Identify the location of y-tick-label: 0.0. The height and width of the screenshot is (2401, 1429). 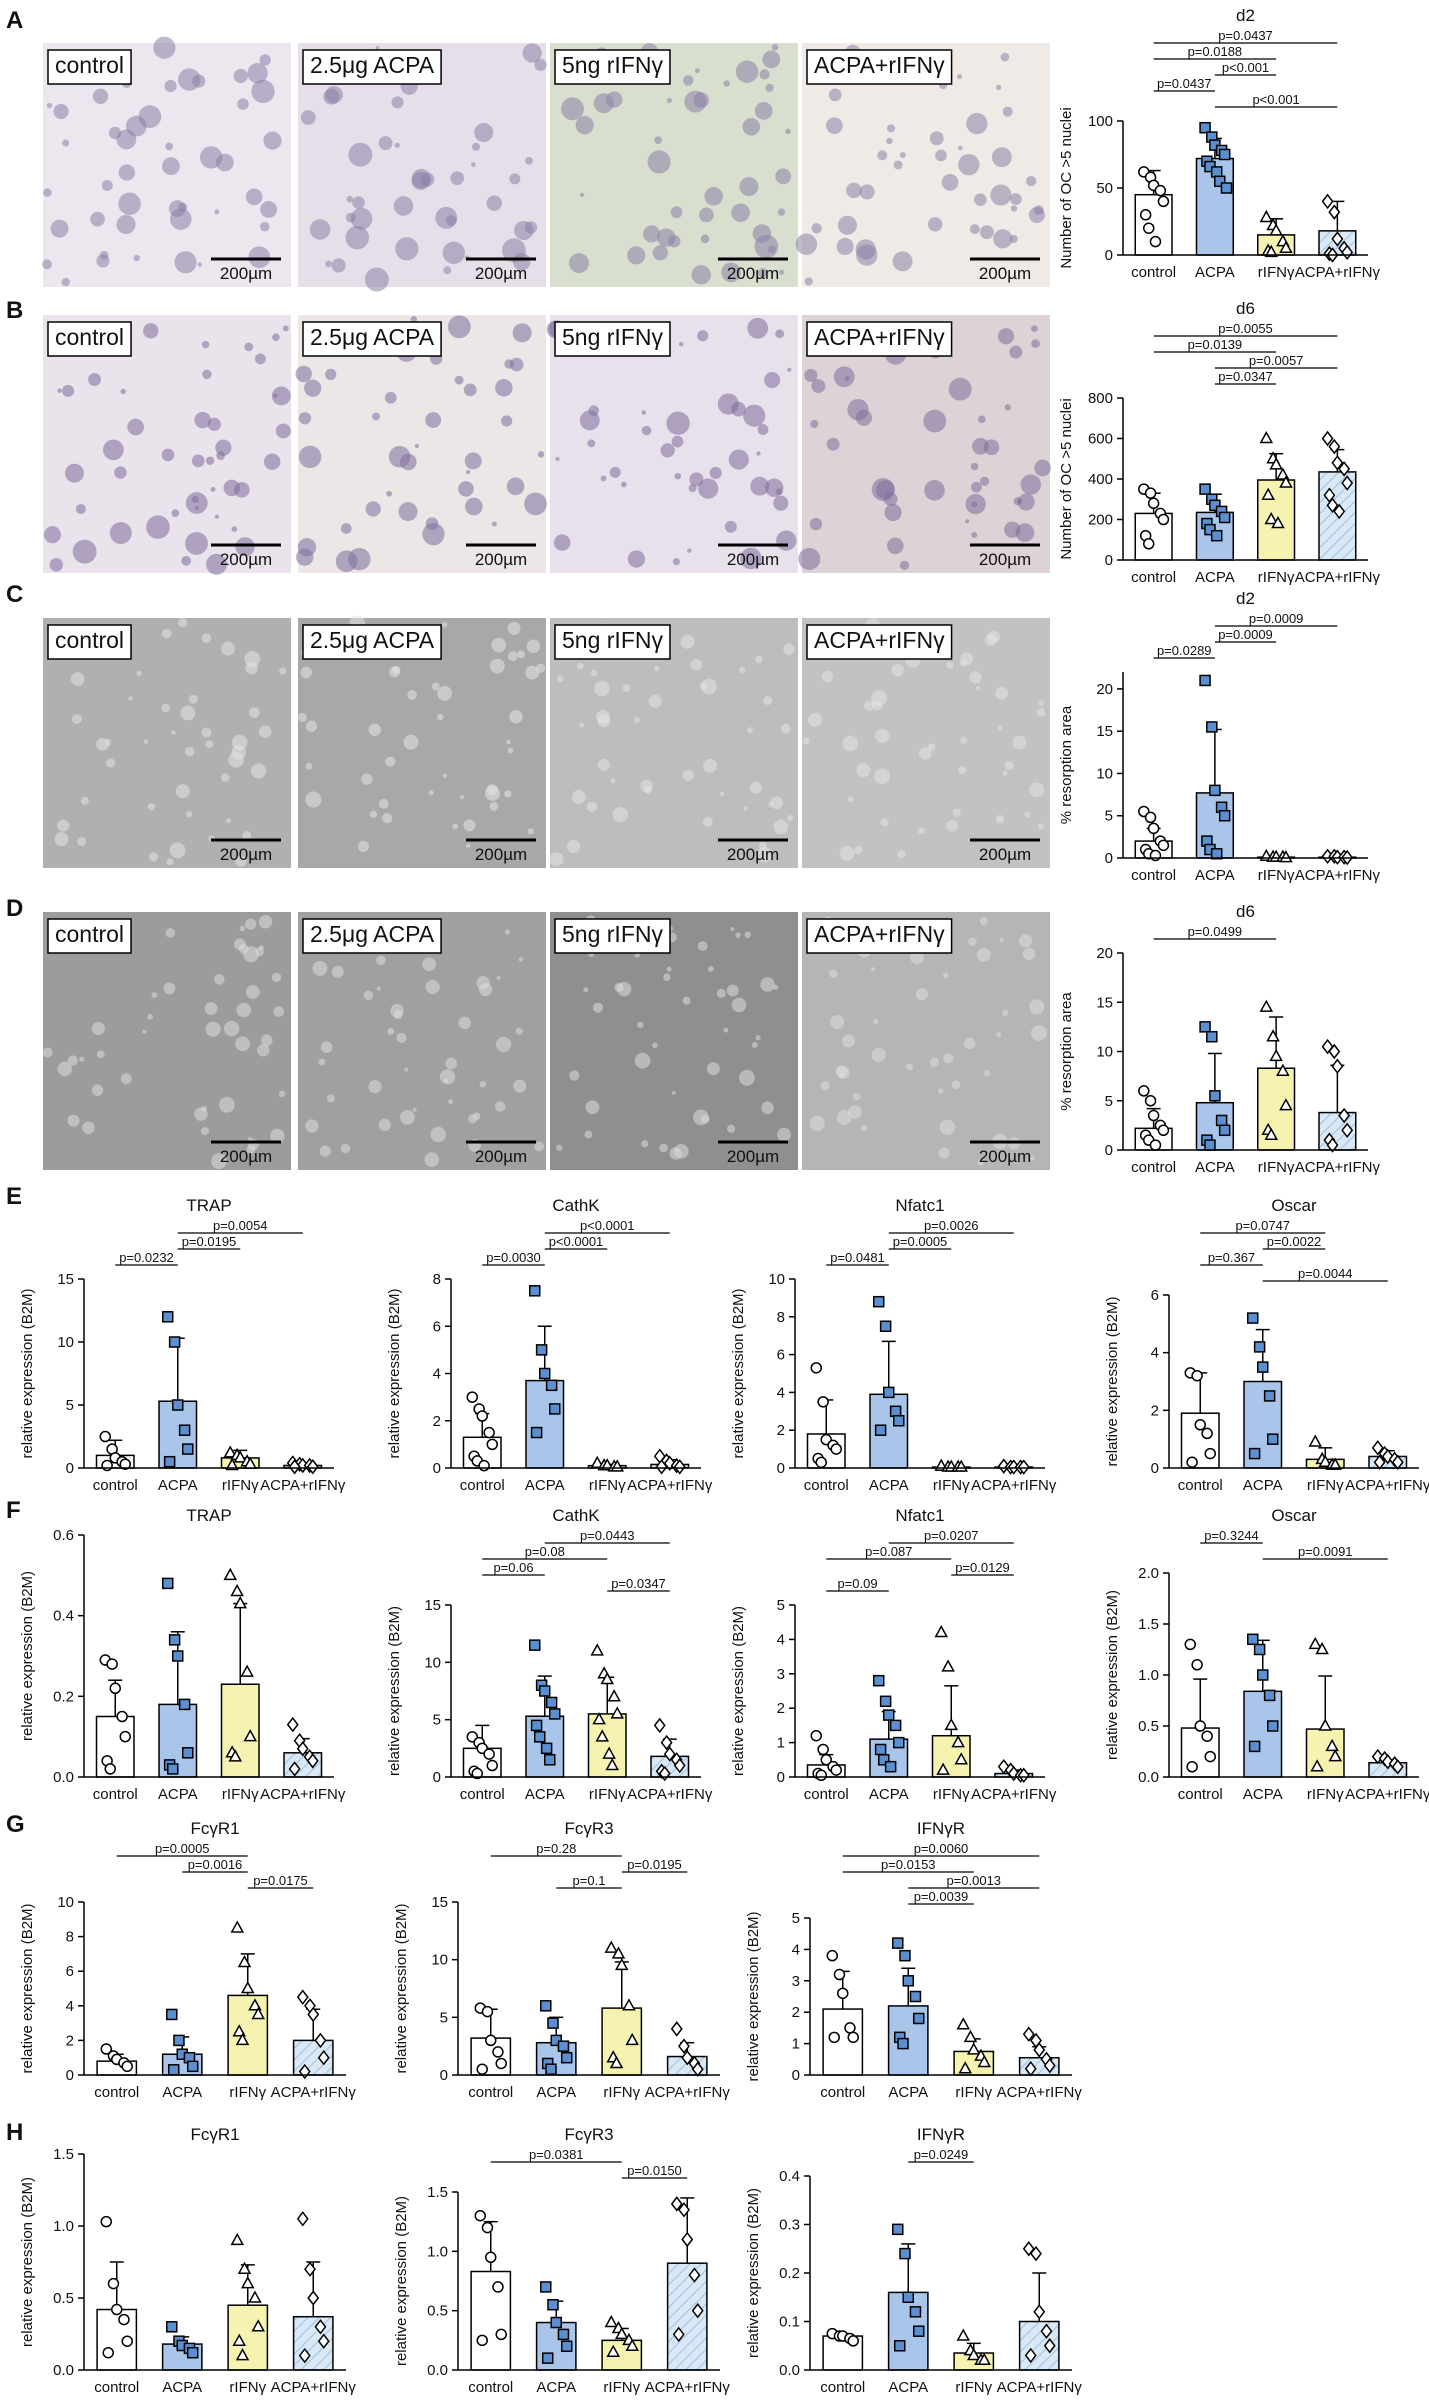
(63, 2370).